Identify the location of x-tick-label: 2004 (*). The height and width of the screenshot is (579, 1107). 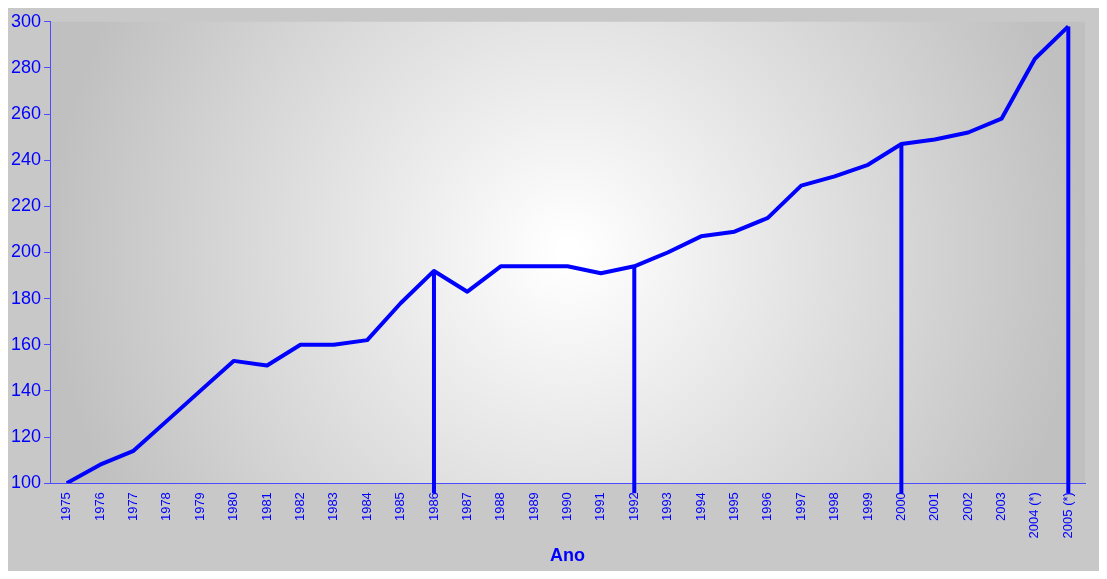
(1034, 515).